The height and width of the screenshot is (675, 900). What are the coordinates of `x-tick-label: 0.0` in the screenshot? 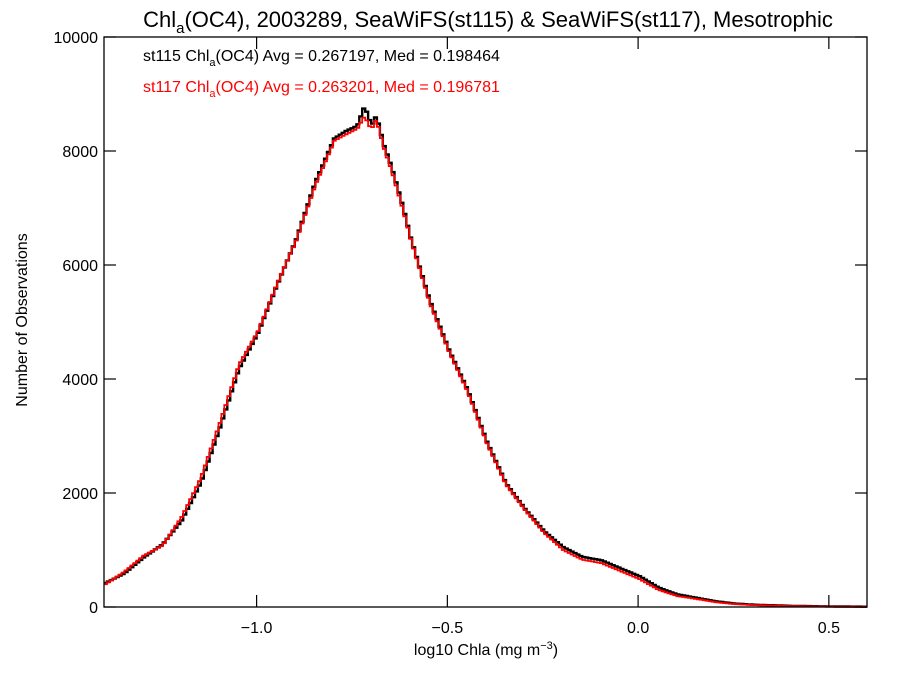 It's located at (638, 628).